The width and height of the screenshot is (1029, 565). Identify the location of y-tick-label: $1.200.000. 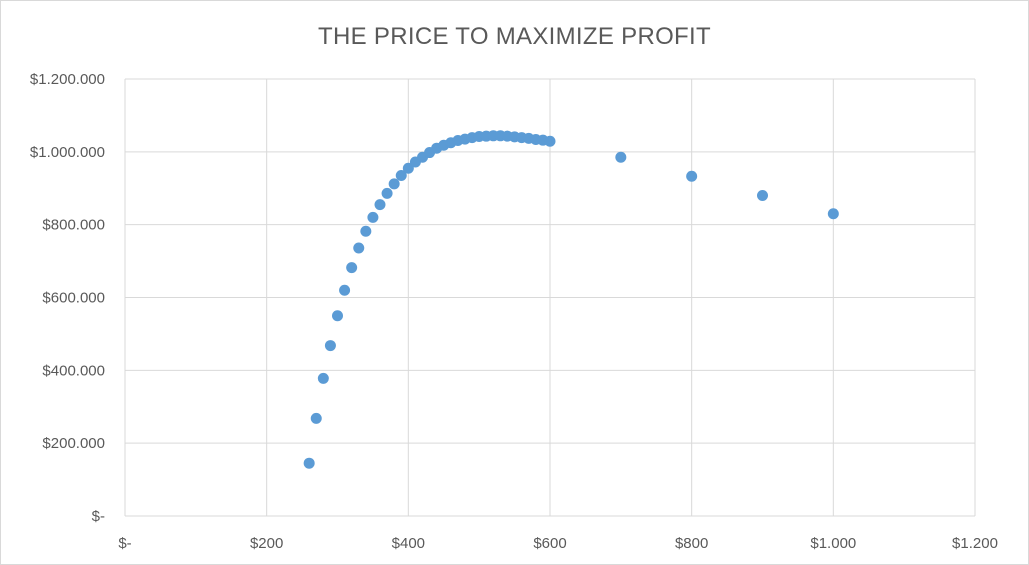
(67, 79).